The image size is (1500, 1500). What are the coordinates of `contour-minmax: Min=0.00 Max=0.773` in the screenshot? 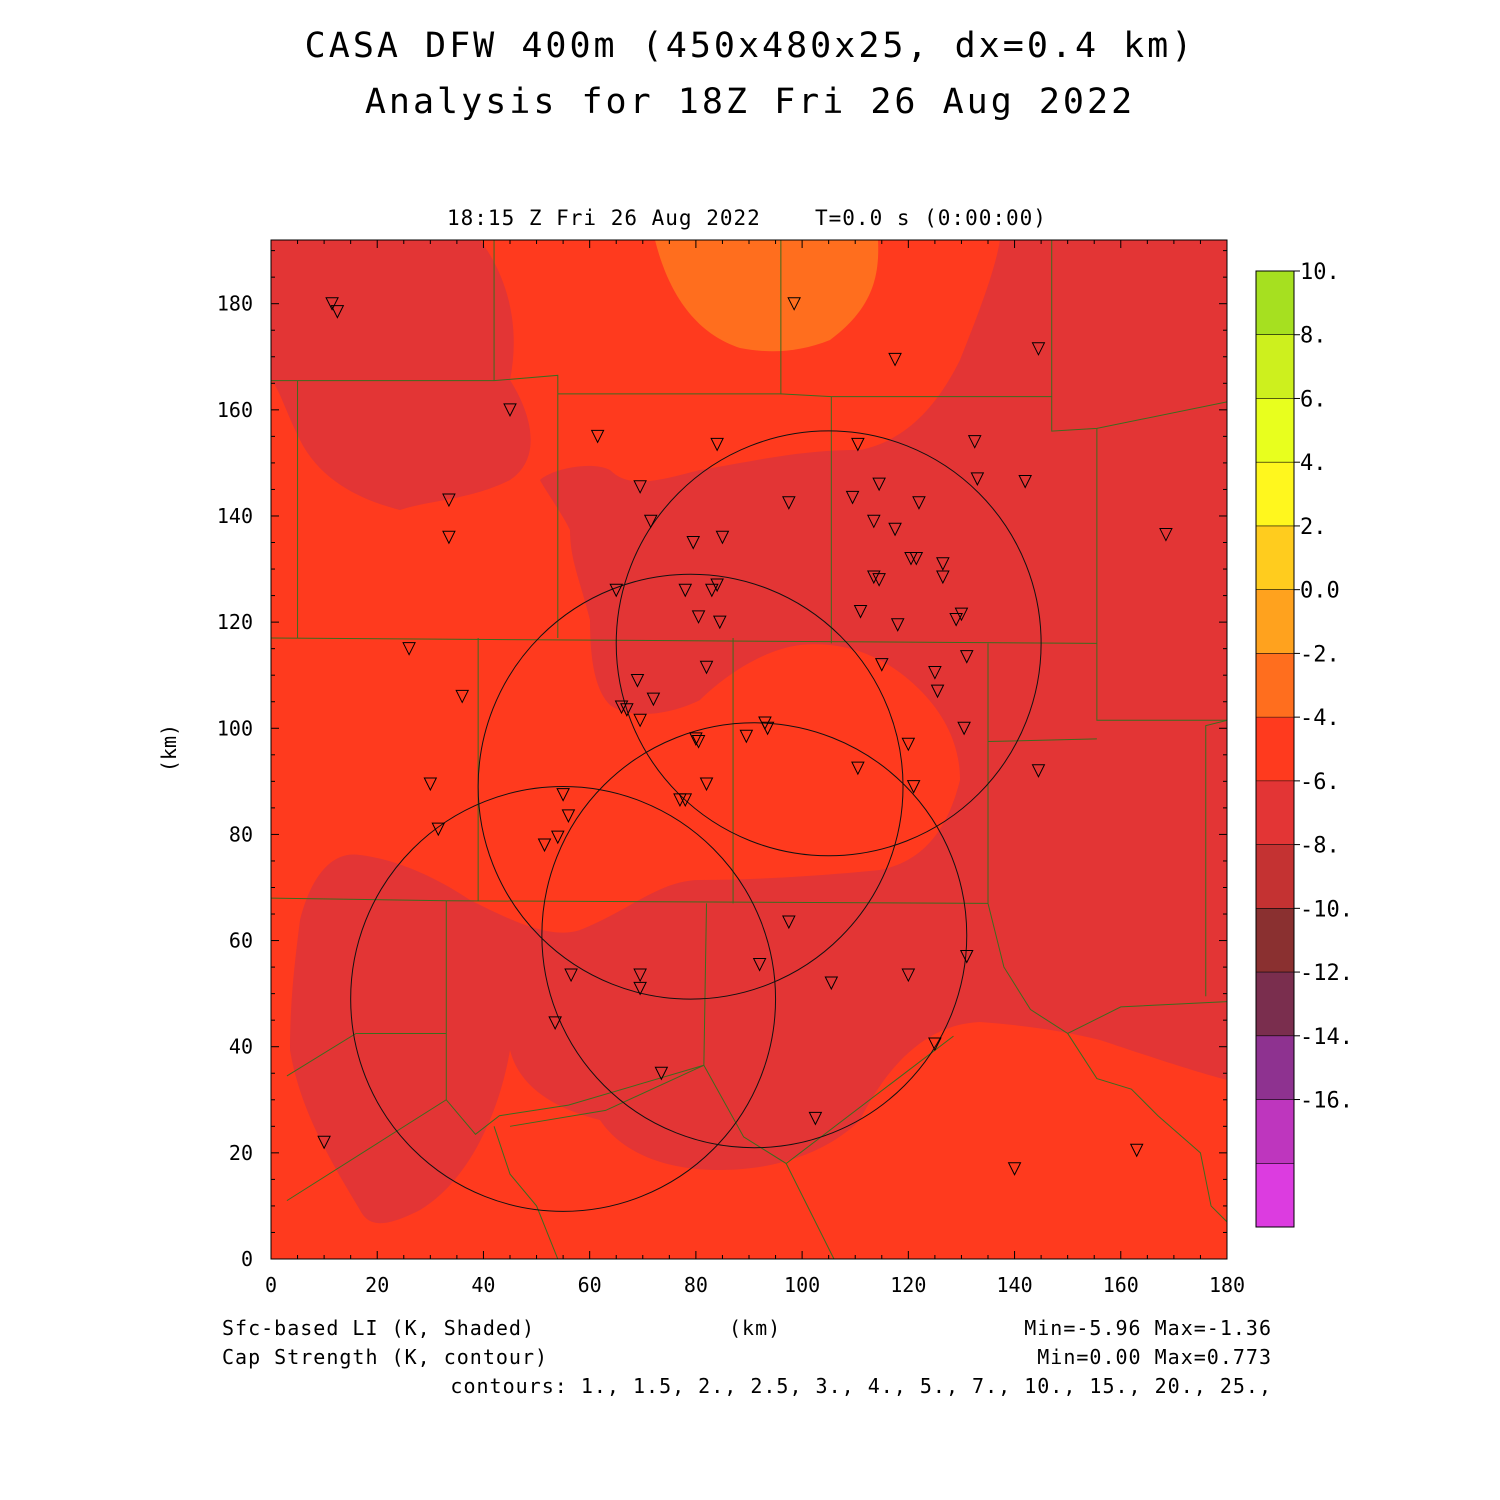 It's located at (1154, 1357).